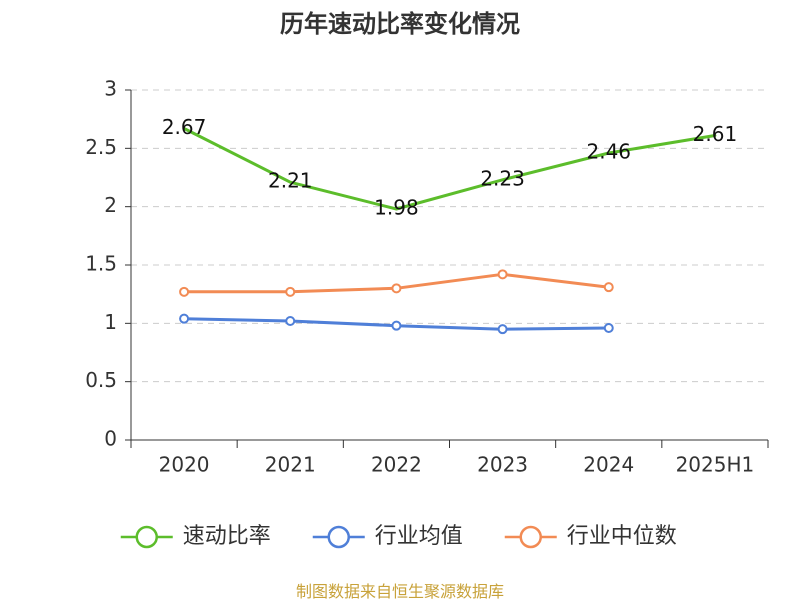 The width and height of the screenshot is (800, 602). I want to click on y-tick-label: 0.5, so click(101, 380).